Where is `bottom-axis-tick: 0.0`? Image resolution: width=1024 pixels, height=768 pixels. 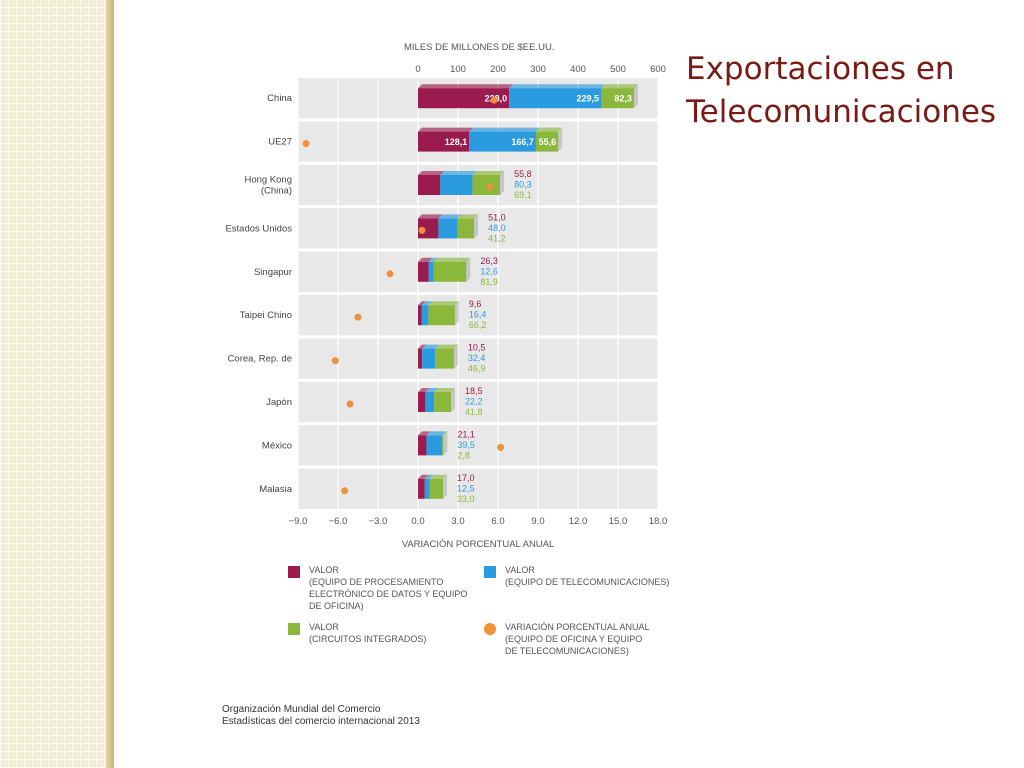
bottom-axis-tick: 0.0 is located at coordinates (417, 521).